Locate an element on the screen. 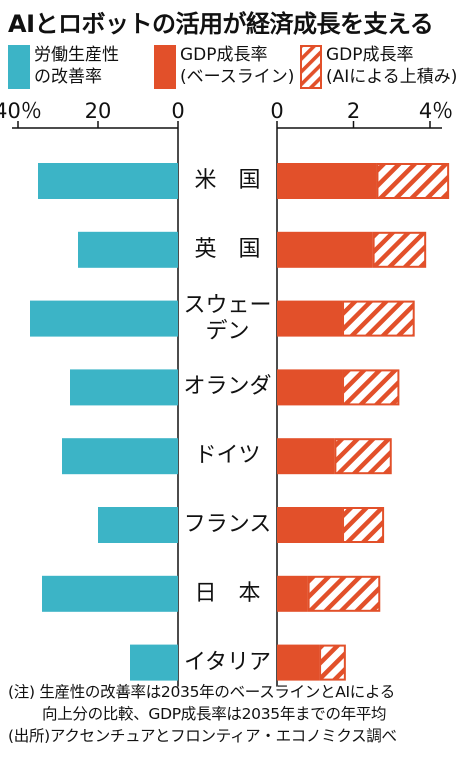 The width and height of the screenshot is (472, 764). category-label: 米 国 is located at coordinates (227, 180).